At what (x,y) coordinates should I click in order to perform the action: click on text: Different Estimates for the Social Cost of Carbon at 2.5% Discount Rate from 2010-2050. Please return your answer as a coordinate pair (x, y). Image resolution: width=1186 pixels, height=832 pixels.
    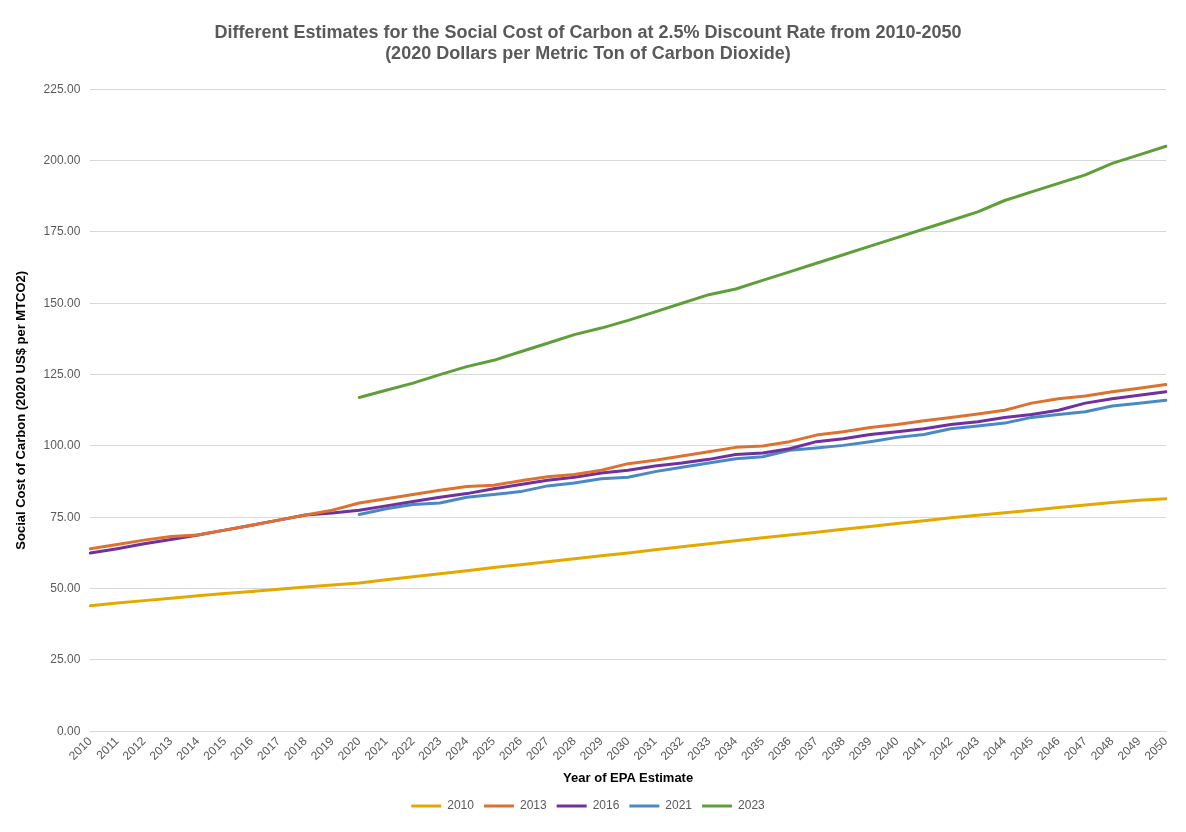
    Looking at the image, I should click on (588, 31).